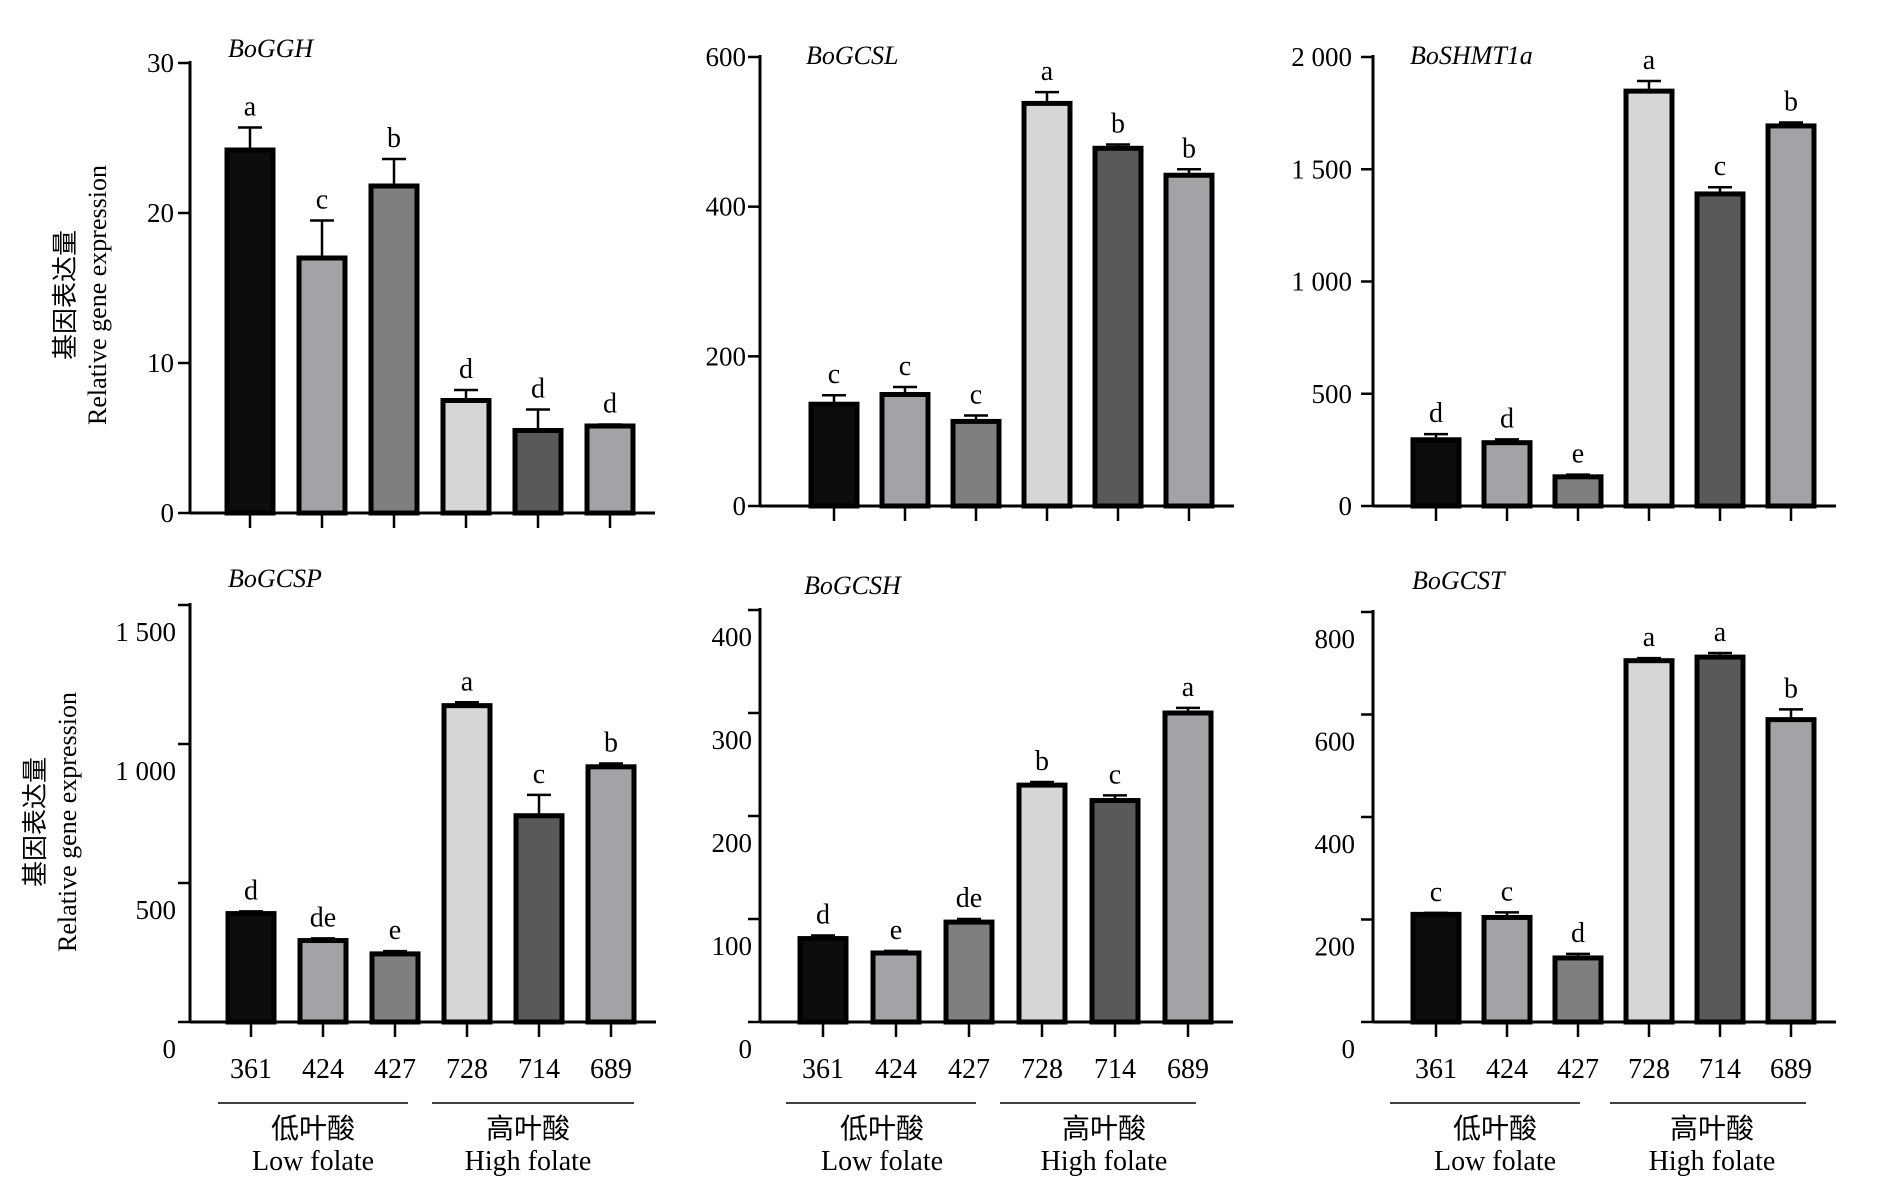 Image resolution: width=1890 pixels, height=1186 pixels. I want to click on y-tick-label: 500, so click(156, 910).